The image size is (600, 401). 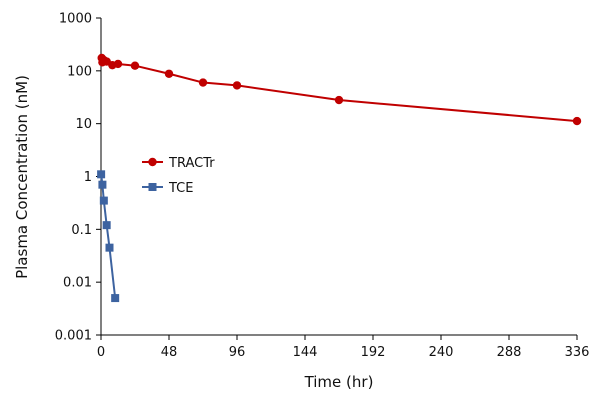 I want to click on x-tick-label: 0, so click(x=101, y=352).